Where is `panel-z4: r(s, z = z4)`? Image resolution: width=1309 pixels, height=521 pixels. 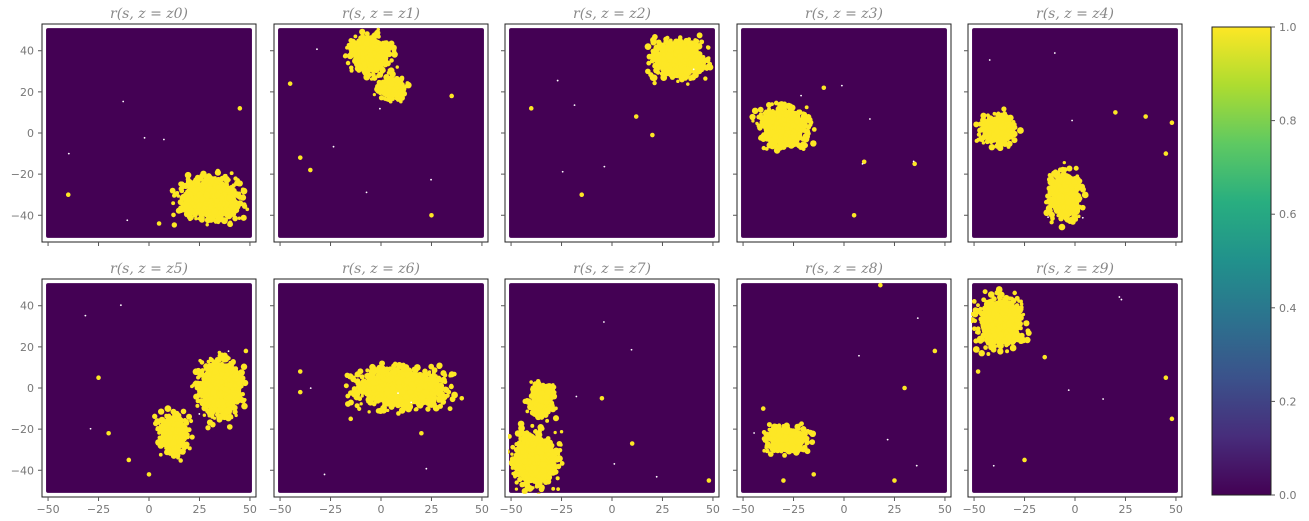 panel-z4: r(s, z = z4) is located at coordinates (1073, 126).